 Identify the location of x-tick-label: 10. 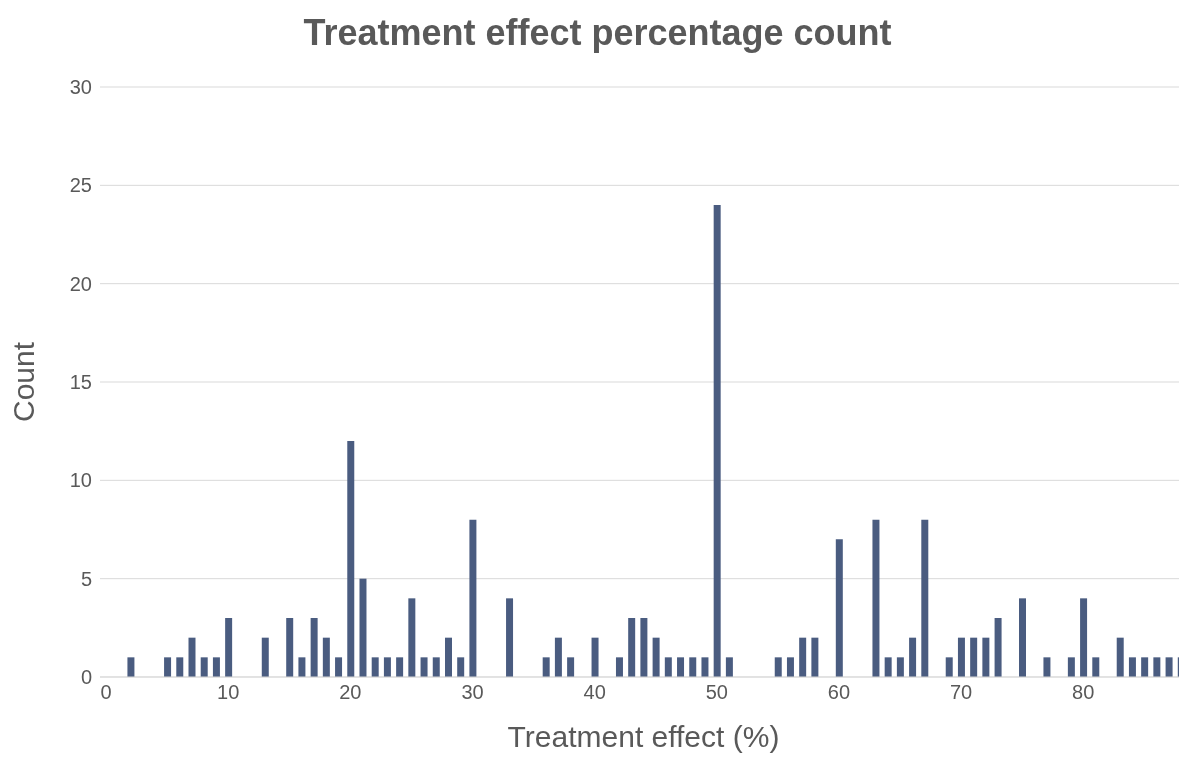
(228, 692).